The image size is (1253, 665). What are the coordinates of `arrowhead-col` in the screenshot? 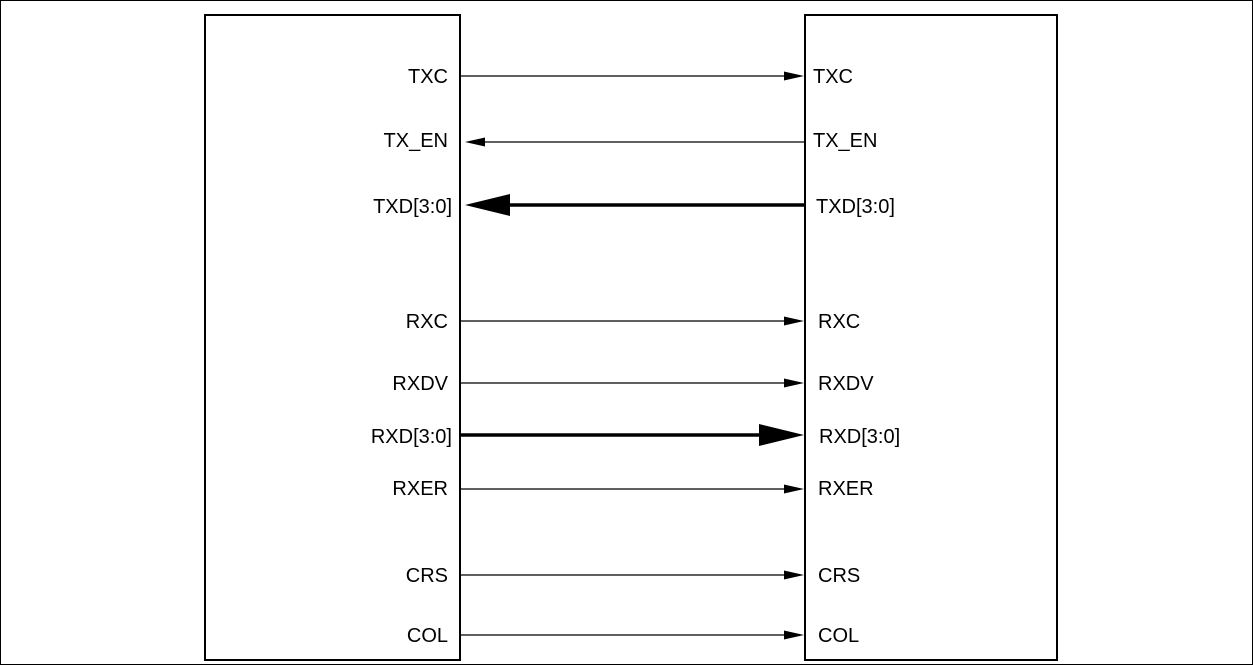 It's located at (794, 635).